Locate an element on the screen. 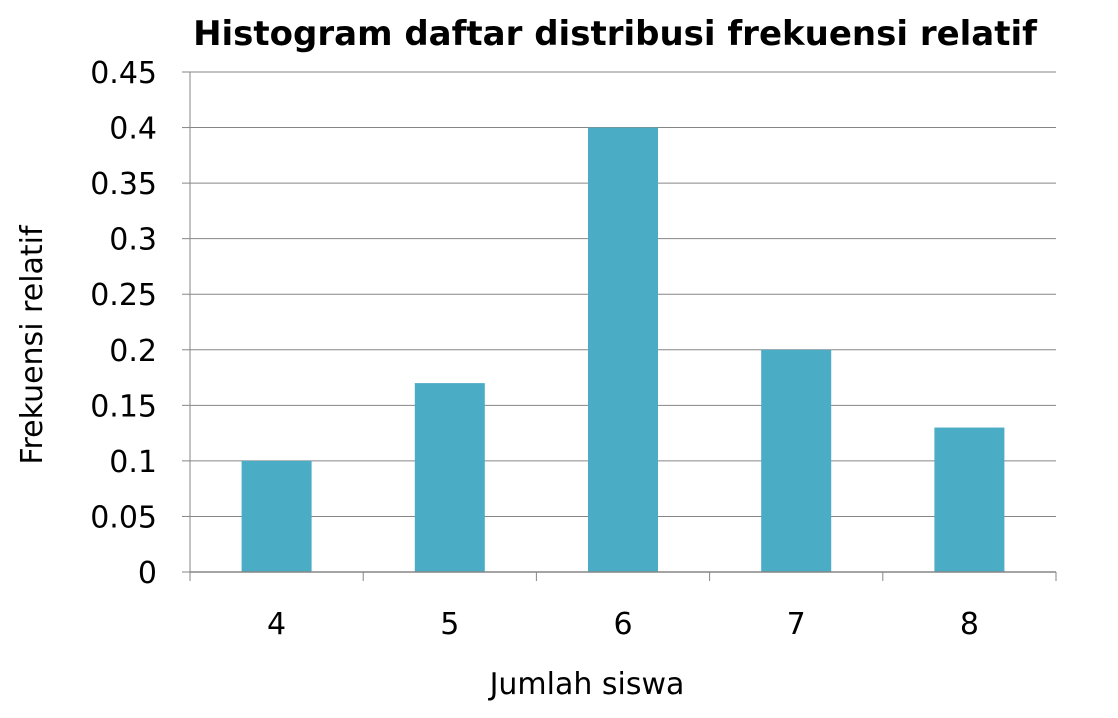 The image size is (1118, 718). x-tick-label: 8 is located at coordinates (969, 624).